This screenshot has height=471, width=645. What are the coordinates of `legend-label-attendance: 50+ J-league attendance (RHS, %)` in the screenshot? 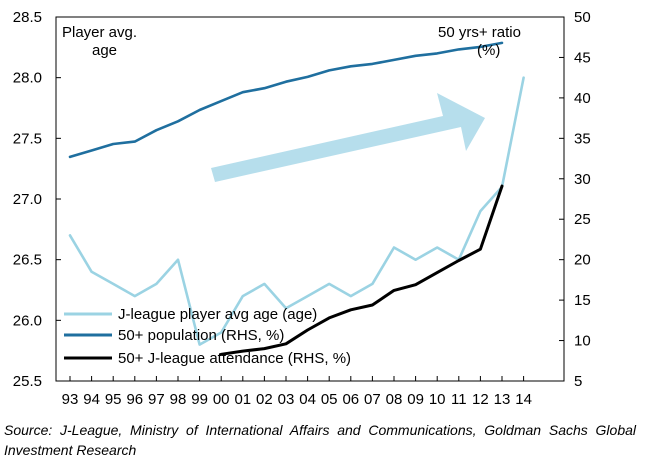 It's located at (234, 358).